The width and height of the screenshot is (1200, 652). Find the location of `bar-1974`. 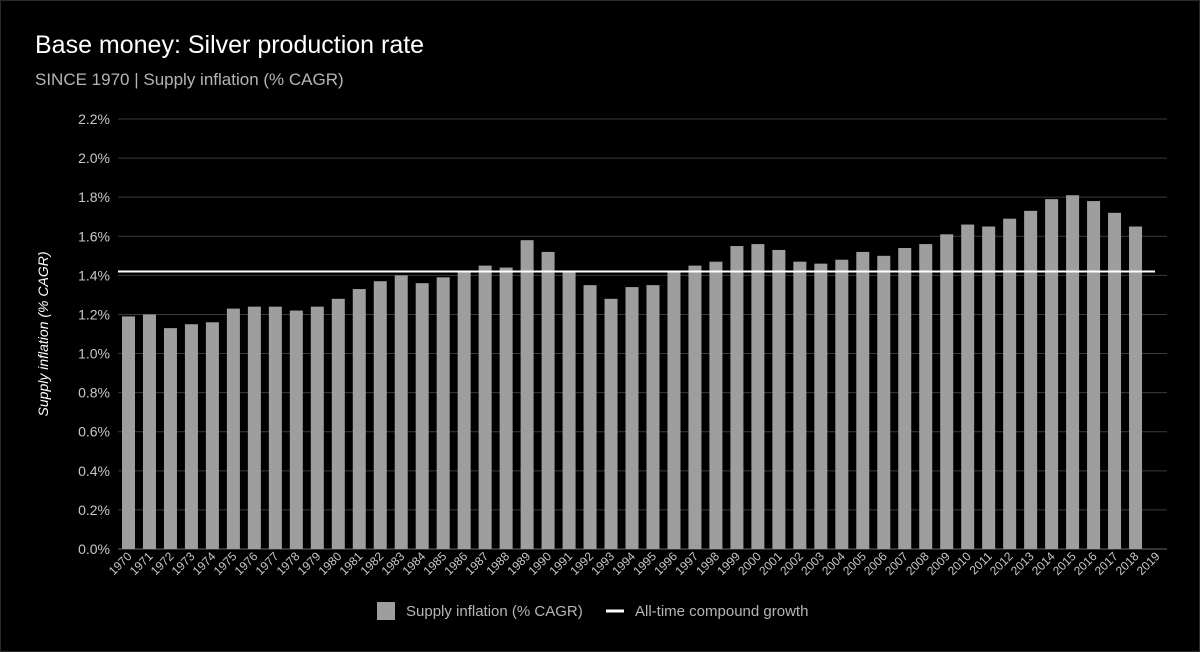

bar-1974 is located at coordinates (212, 435).